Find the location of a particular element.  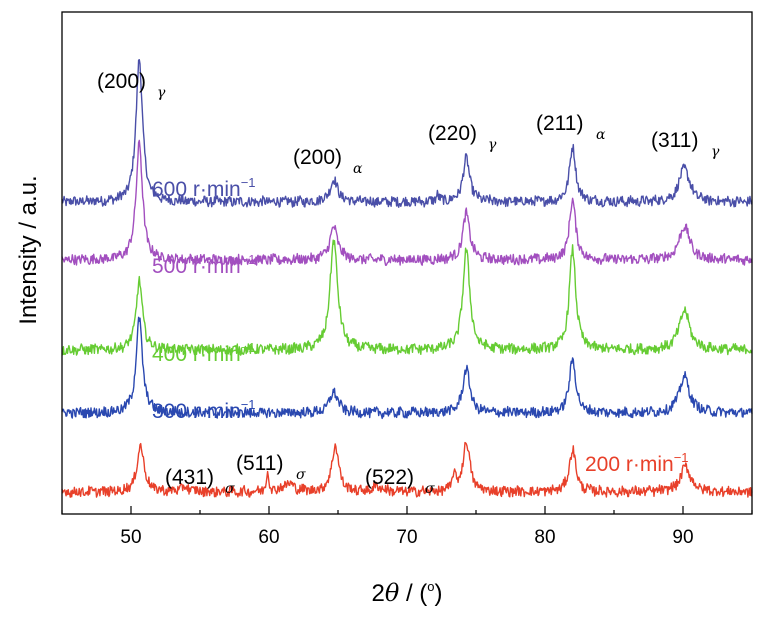

peak-annotation-431-5: (431) σ is located at coordinates (200, 481).